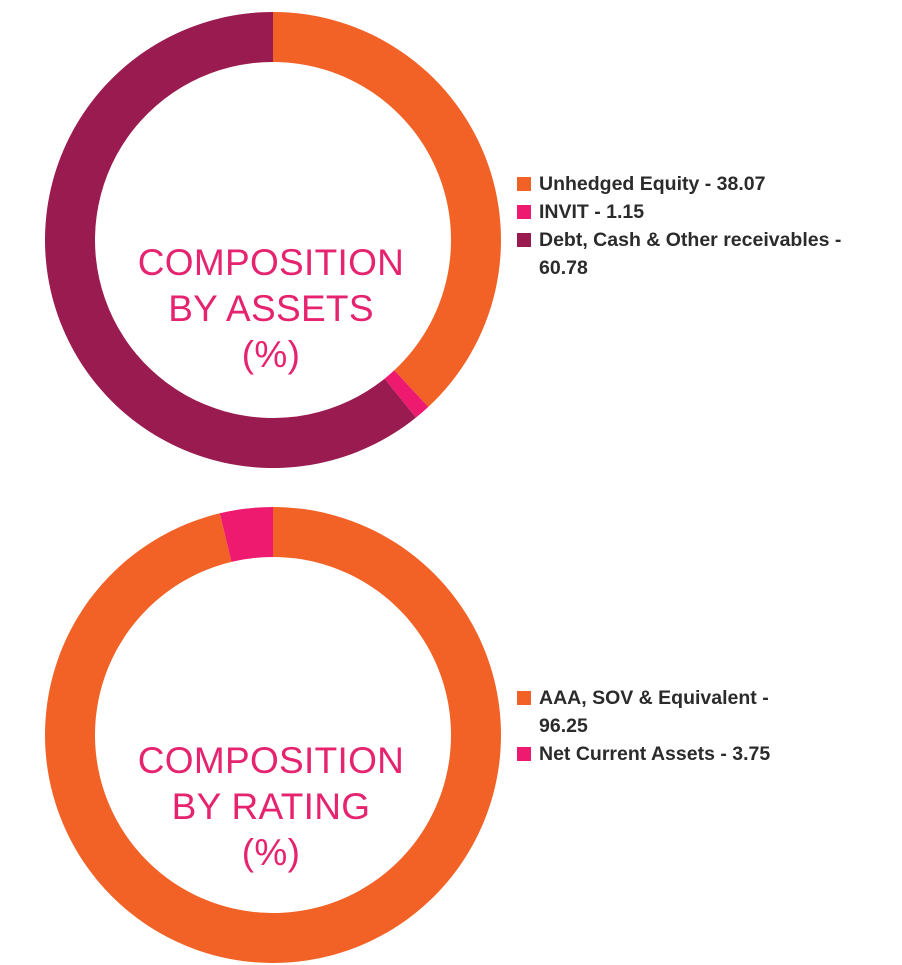  Describe the element at coordinates (690, 254) in the screenshot. I see `legend-label: Debt, Cash & Other receivables - 60.78` at that location.